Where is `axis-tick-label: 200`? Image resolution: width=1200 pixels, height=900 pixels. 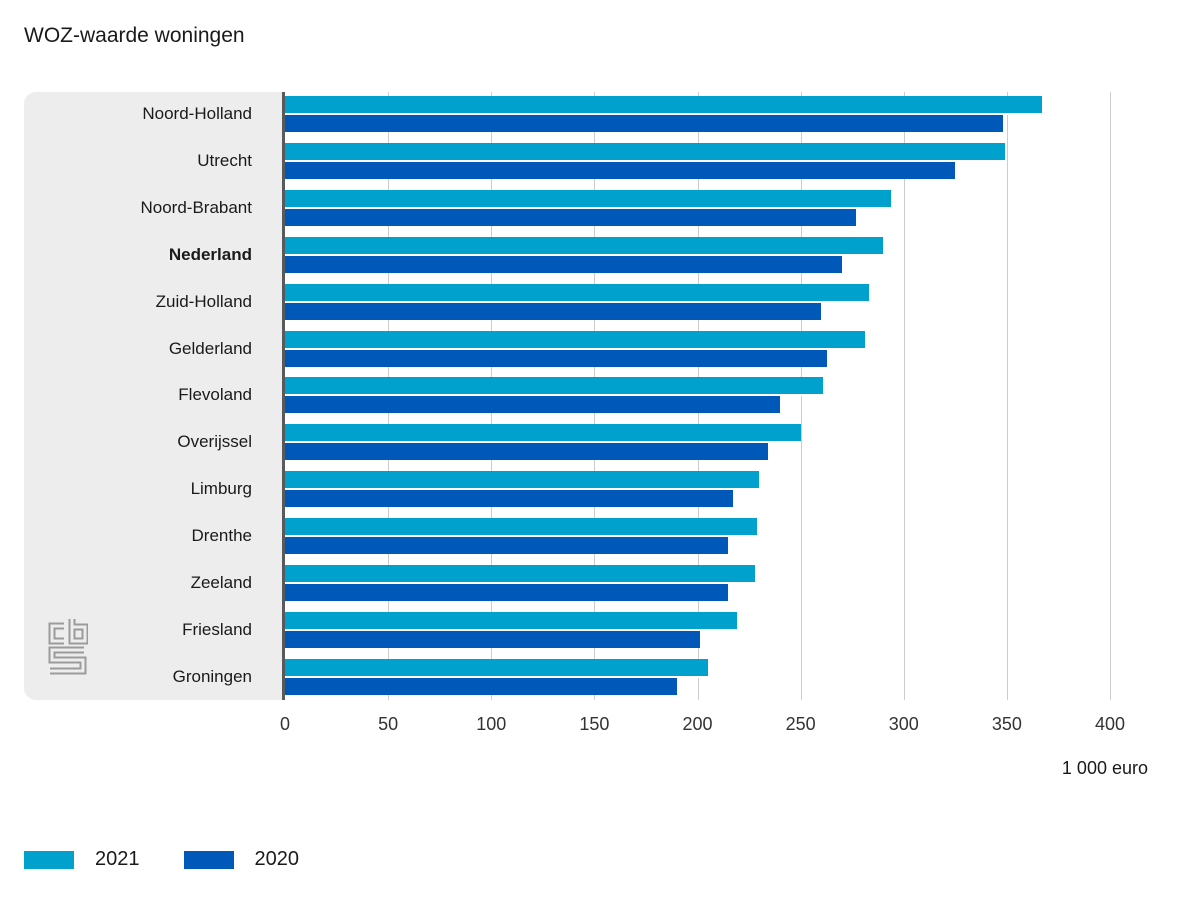
axis-tick-label: 200 is located at coordinates (697, 724).